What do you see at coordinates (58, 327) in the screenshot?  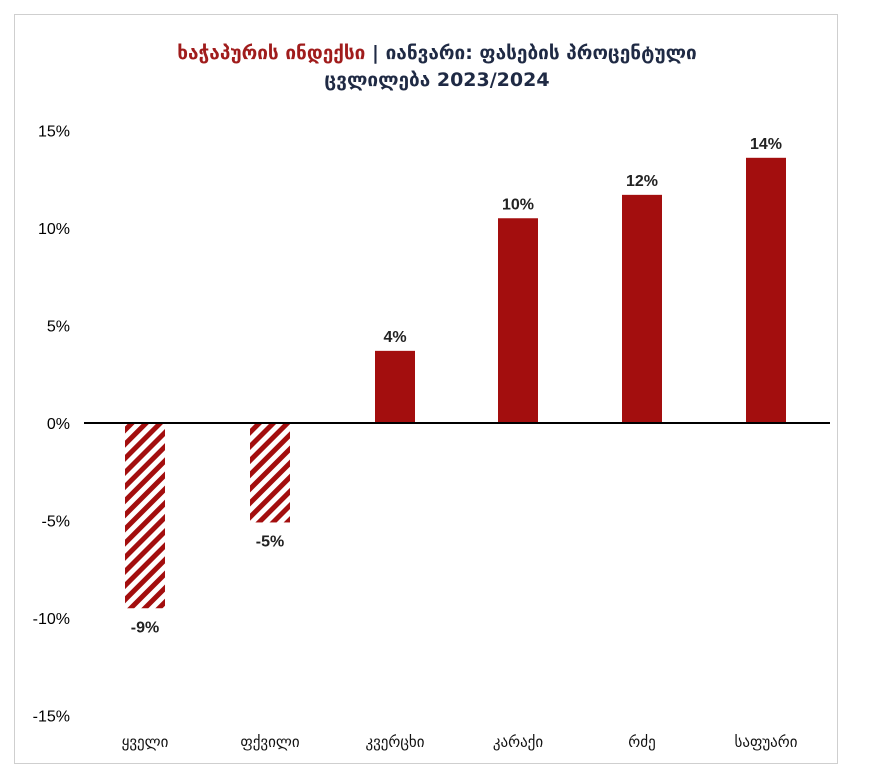 I see `y-tick-label: 5%` at bounding box center [58, 327].